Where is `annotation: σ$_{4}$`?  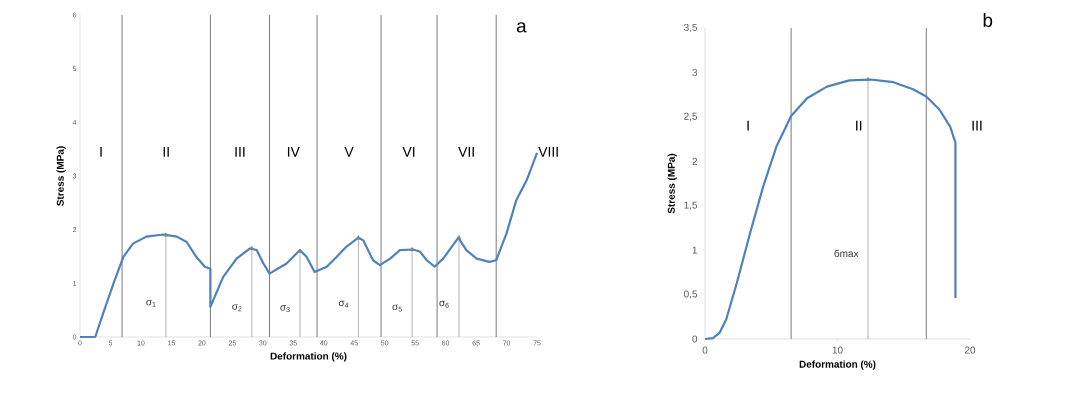
annotation: σ$_{4}$ is located at coordinates (343, 304).